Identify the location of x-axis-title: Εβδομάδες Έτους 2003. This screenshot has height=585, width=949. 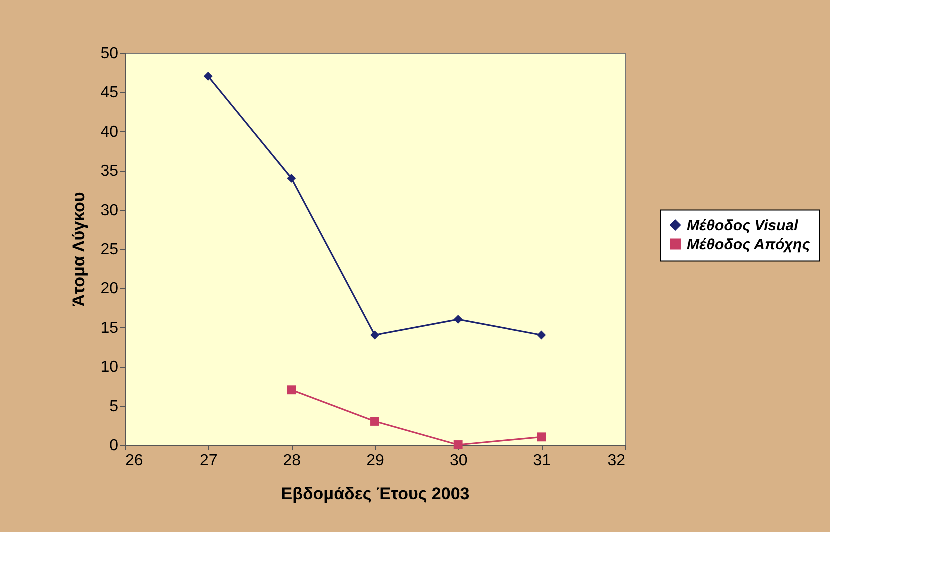
(375, 494).